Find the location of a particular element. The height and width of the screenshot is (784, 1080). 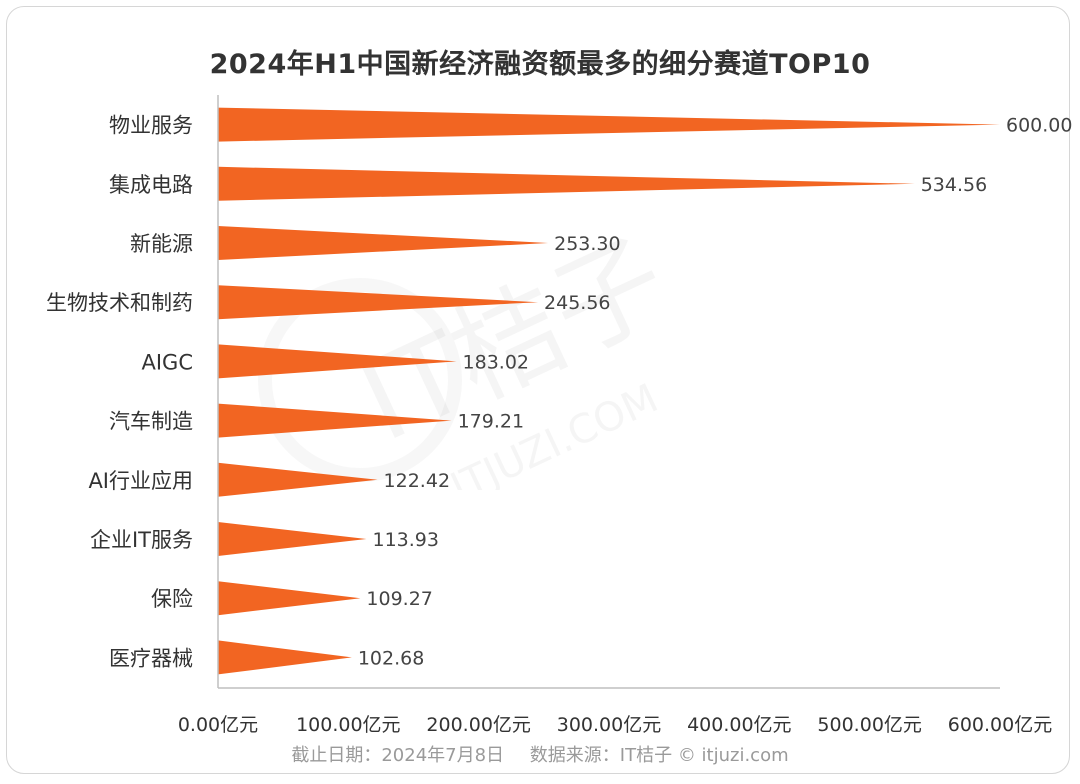

category-label: 保险 is located at coordinates (172, 599).